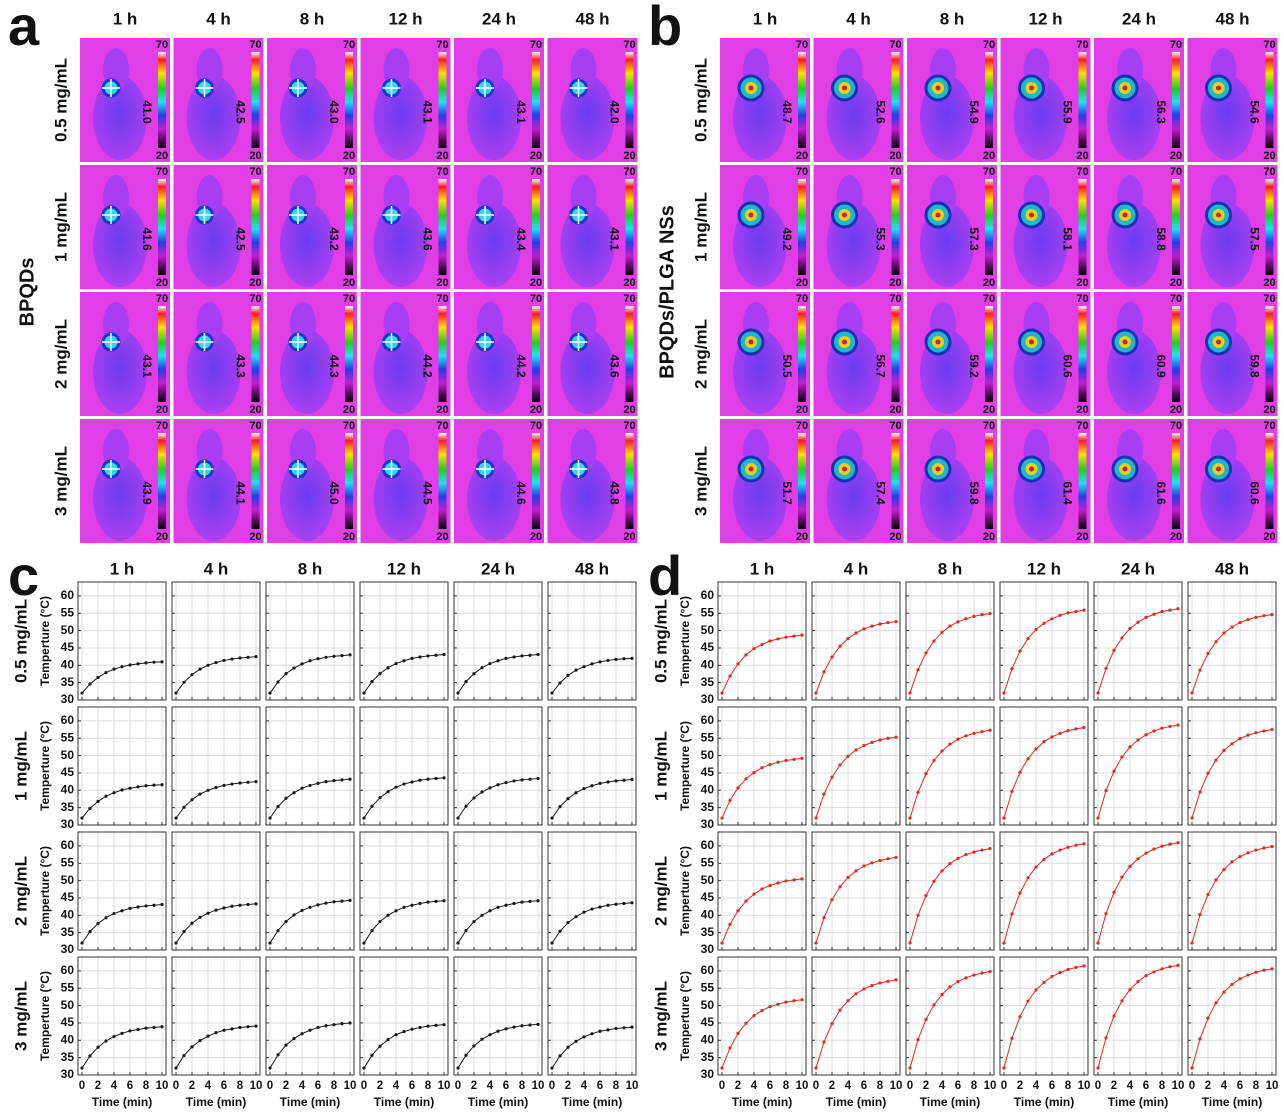 This screenshot has width=1284, height=1113. Describe the element at coordinates (506, 1086) in the screenshot. I see `x-tick-label: 6` at that location.